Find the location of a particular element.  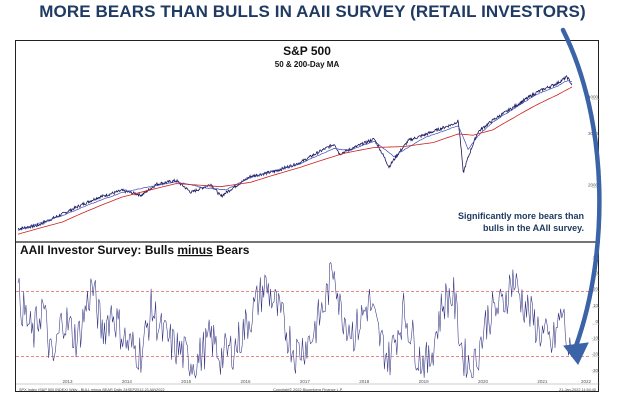

survey-y-tick-label: 40 is located at coordinates (596, 256).